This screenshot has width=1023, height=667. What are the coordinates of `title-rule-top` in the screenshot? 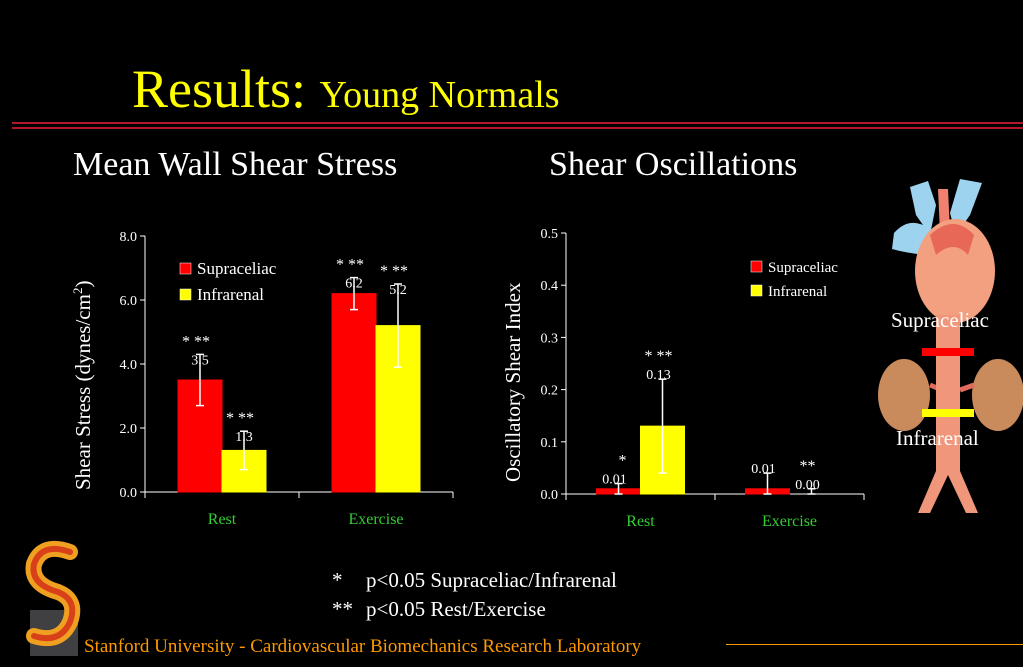 It's located at (517, 123).